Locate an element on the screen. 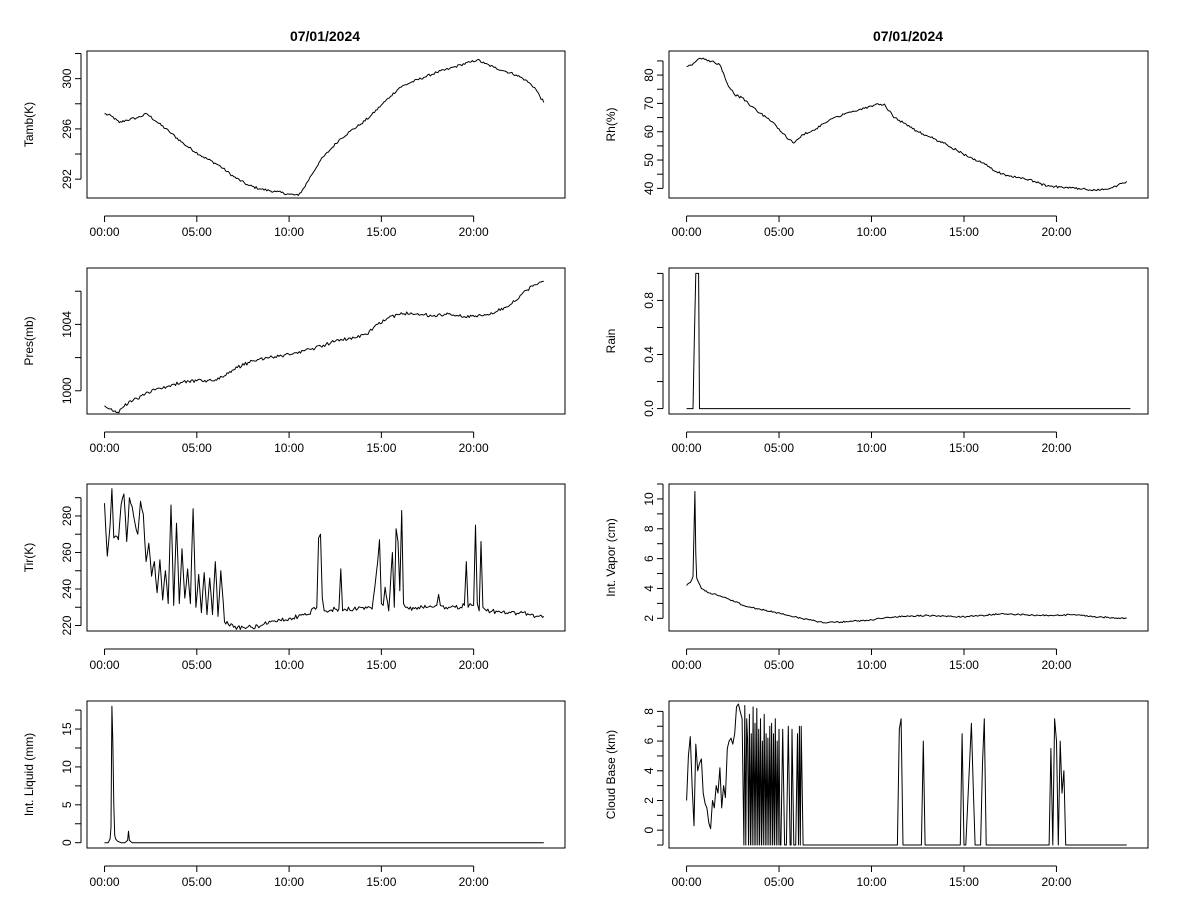 Image resolution: width=1200 pixels, height=900 pixels. y-tick-label: 80 is located at coordinates (649, 75).